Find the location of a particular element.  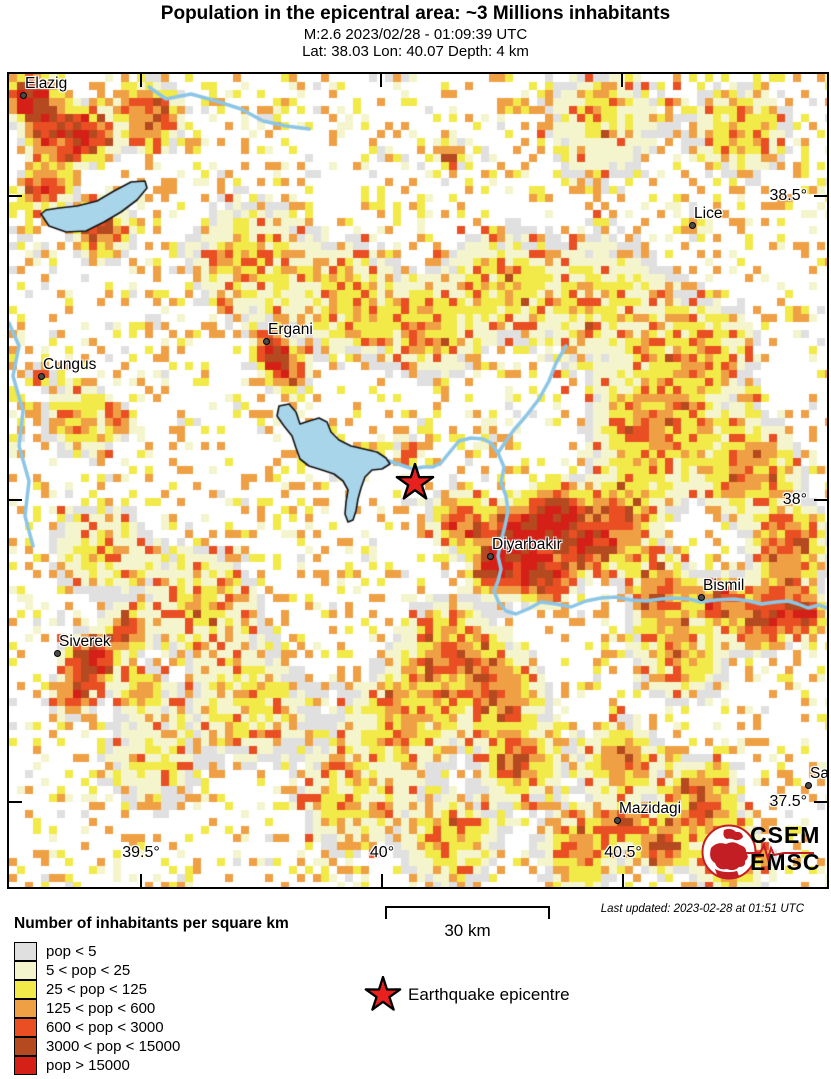

legend-item-label: 5 < pop < 25 is located at coordinates (88, 970).